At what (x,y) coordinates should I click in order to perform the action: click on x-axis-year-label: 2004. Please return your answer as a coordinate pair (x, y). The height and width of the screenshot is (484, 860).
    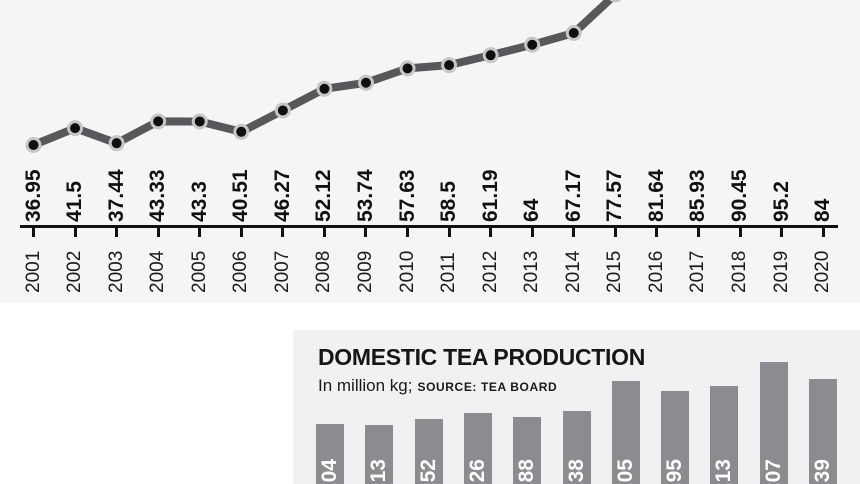
    Looking at the image, I should click on (158, 271).